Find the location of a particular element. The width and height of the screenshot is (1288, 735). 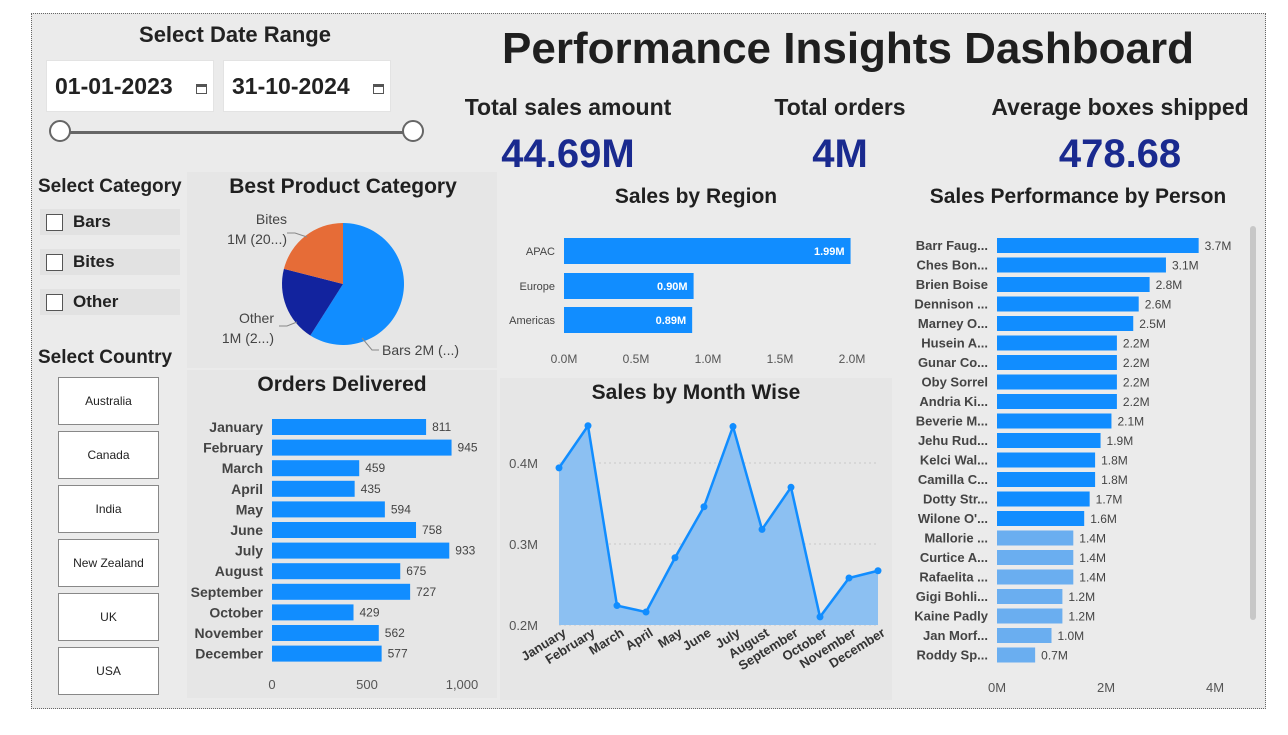

month-area is located at coordinates (718, 525).